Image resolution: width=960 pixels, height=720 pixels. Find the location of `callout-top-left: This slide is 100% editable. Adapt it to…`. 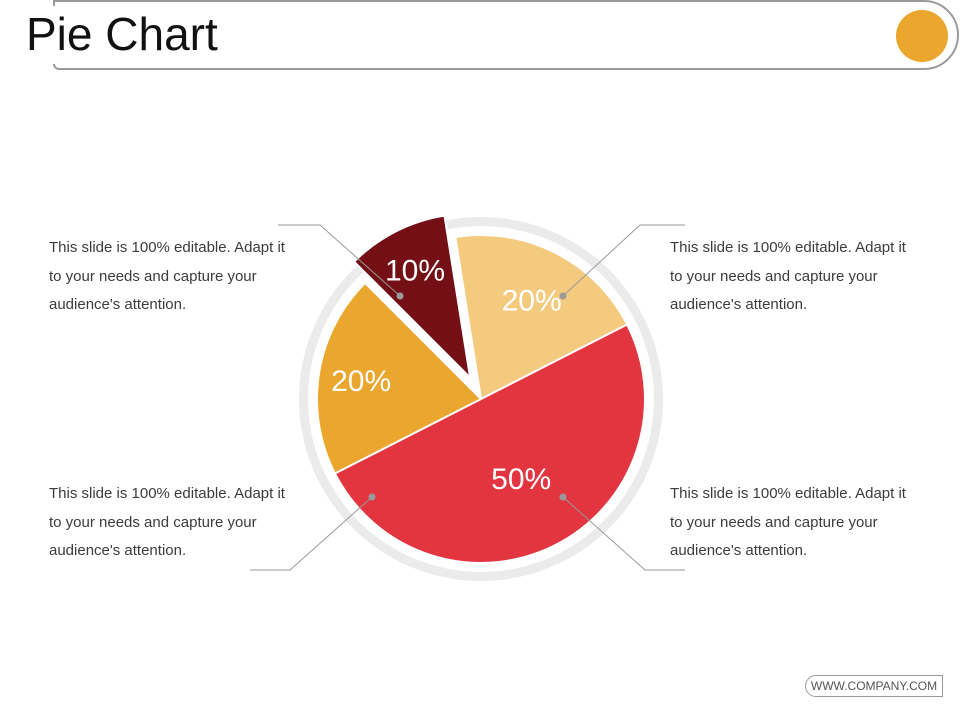

callout-top-left: This slide is 100% editable. Adapt it to… is located at coordinates (167, 276).